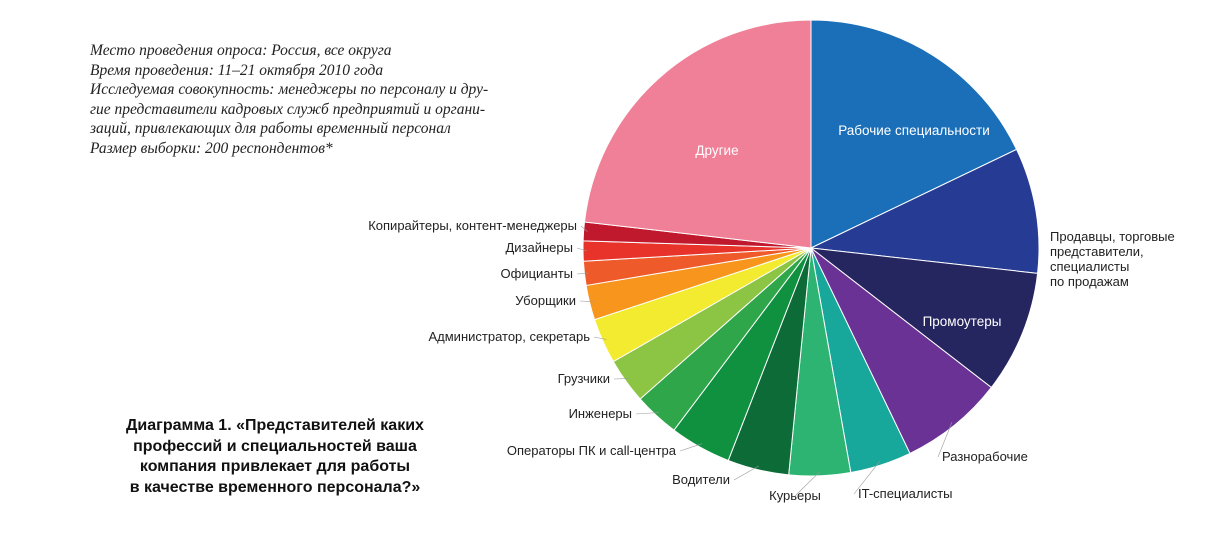 The width and height of the screenshot is (1208, 533). Describe the element at coordinates (275, 446) in the screenshot. I see `caption-line: профессий и специальностей ваша` at that location.